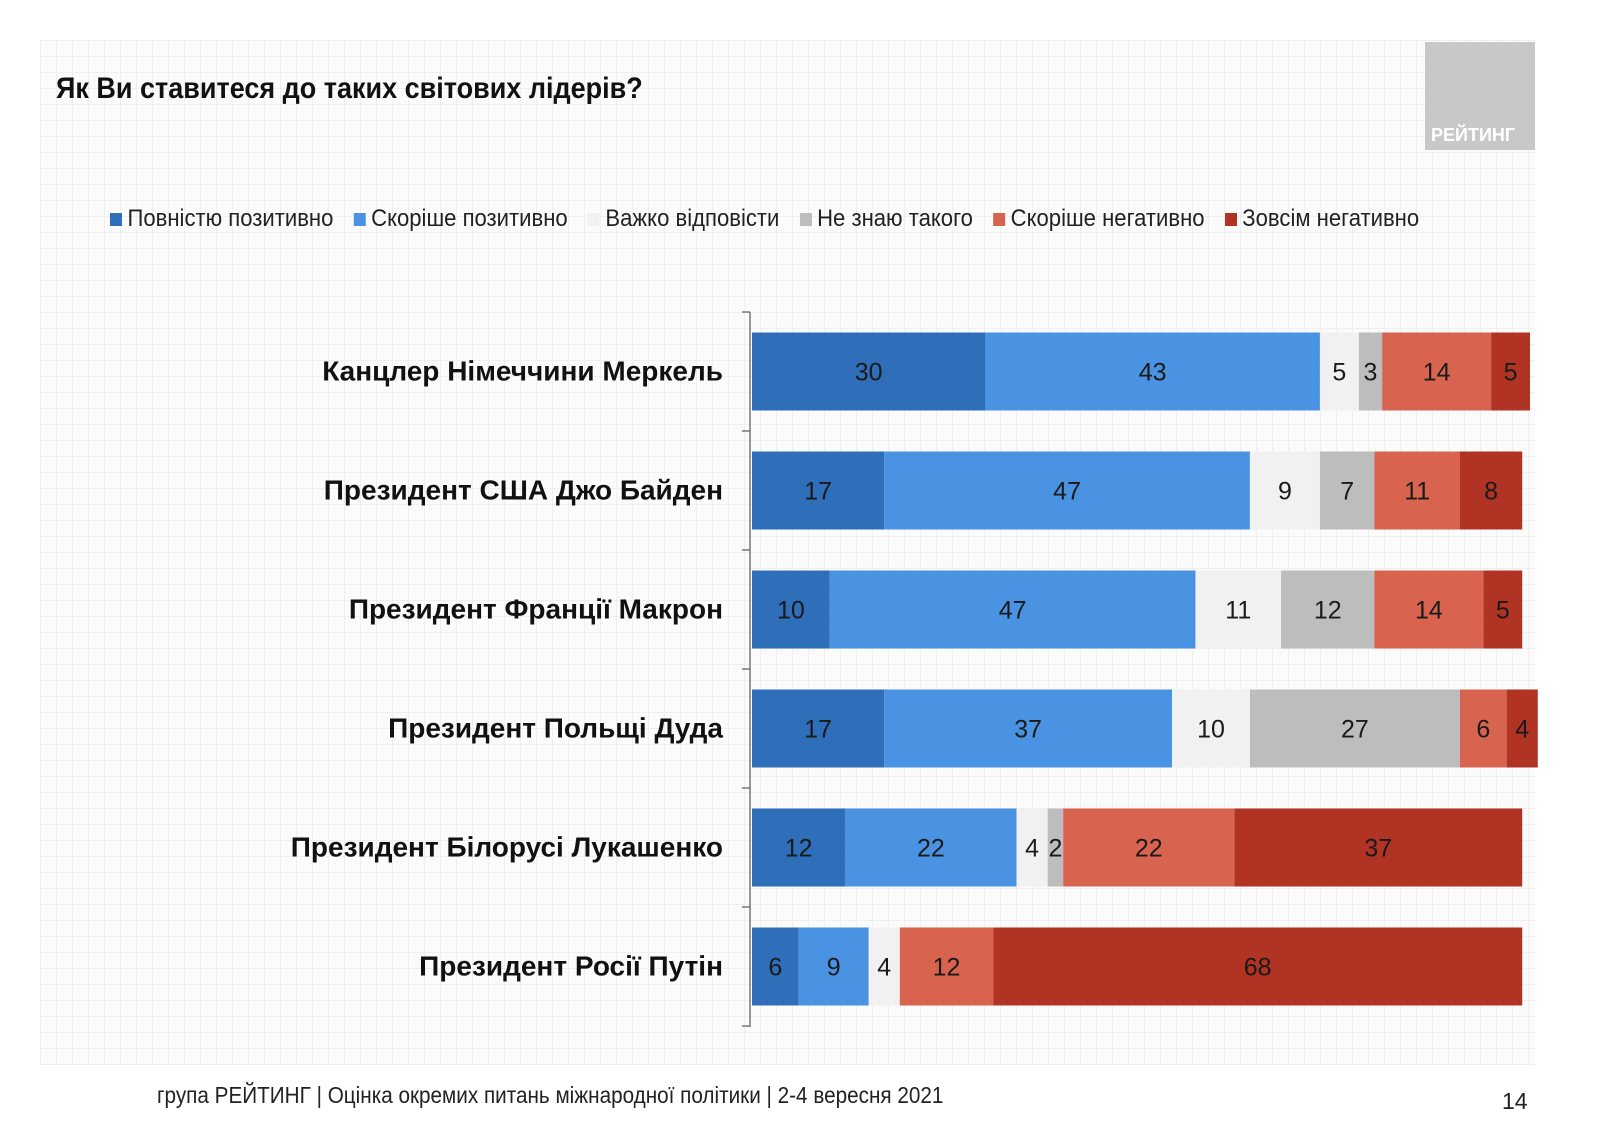 Image resolution: width=1600 pixels, height=1141 pixels. I want to click on legend-label: Важко відповісти, so click(692, 218).